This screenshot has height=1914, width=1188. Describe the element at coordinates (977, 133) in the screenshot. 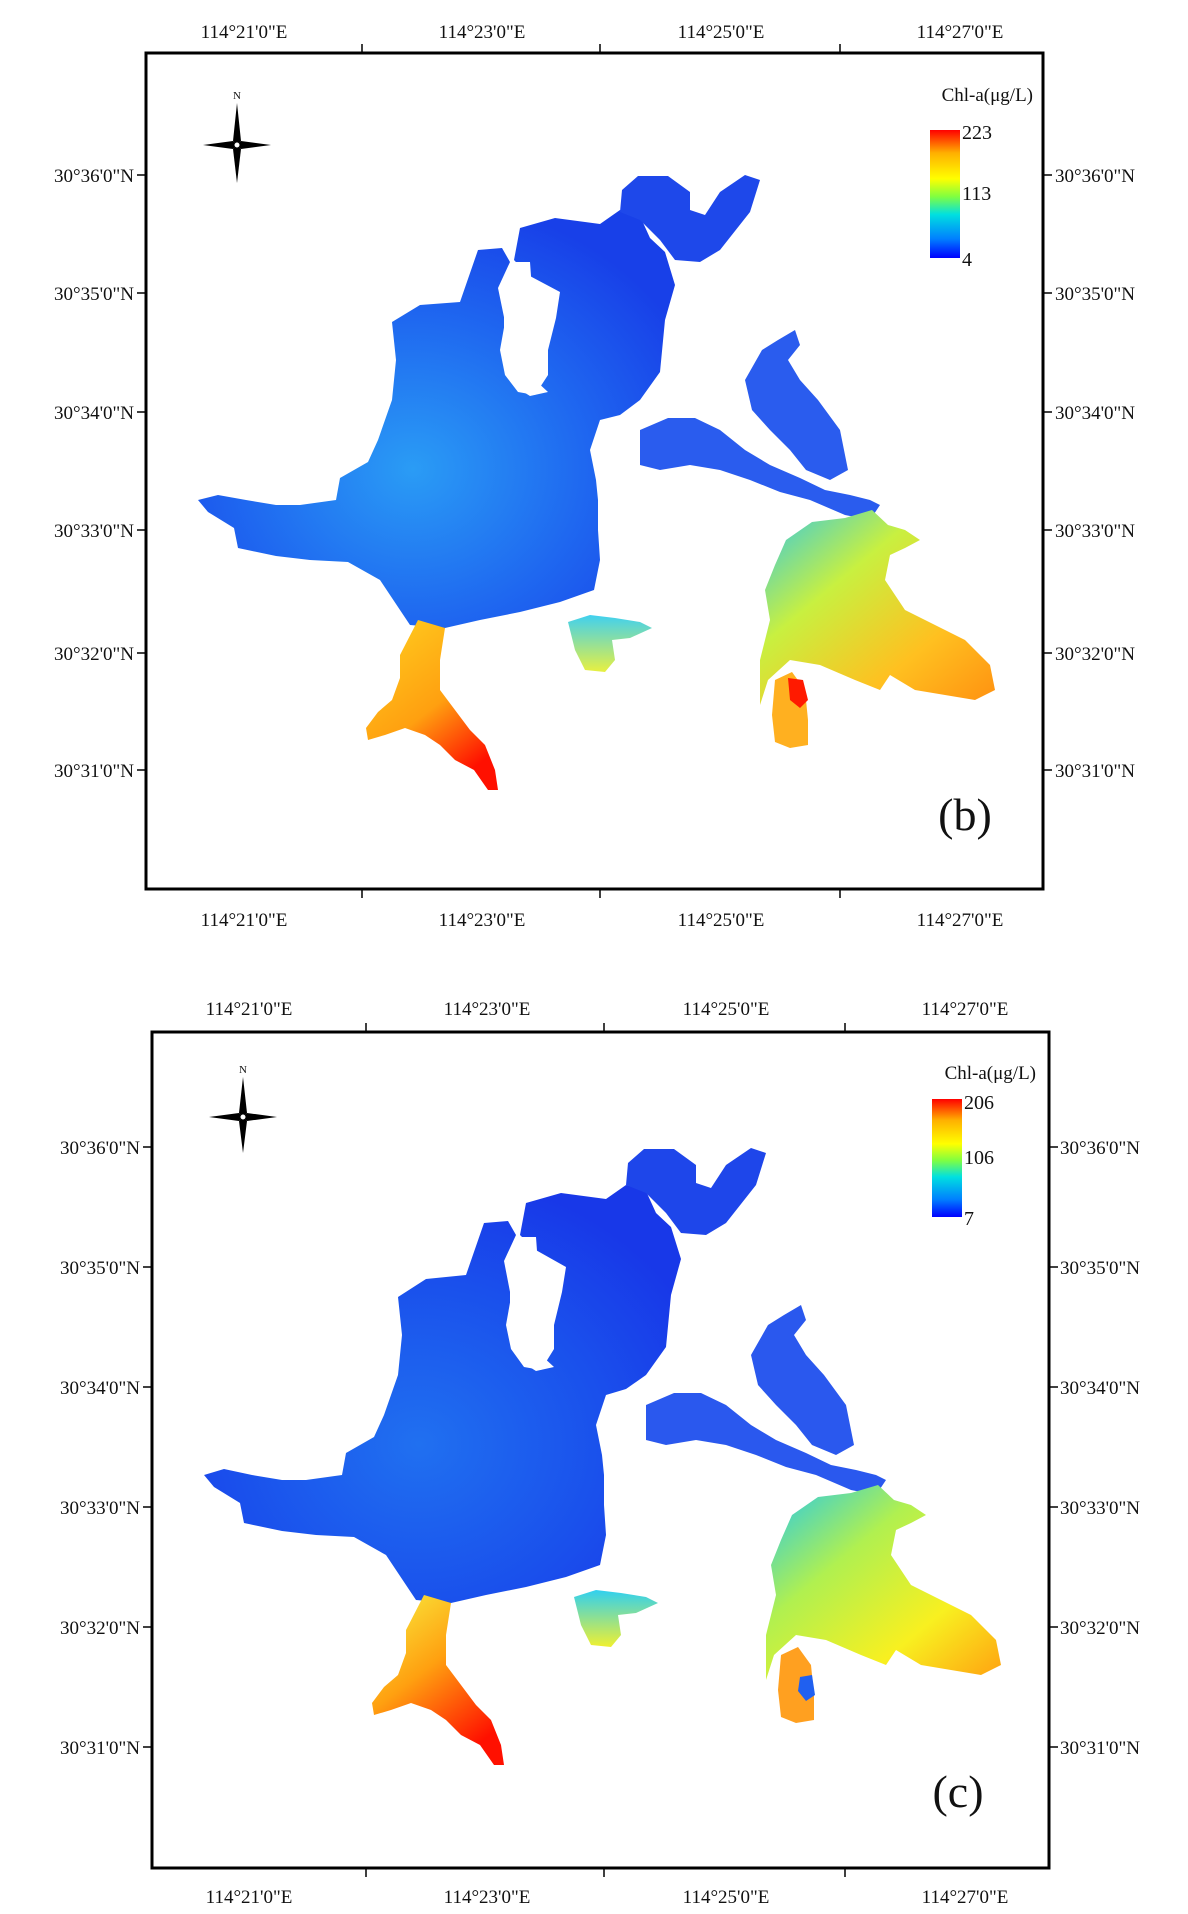

I see `legend-max-label: 223` at that location.